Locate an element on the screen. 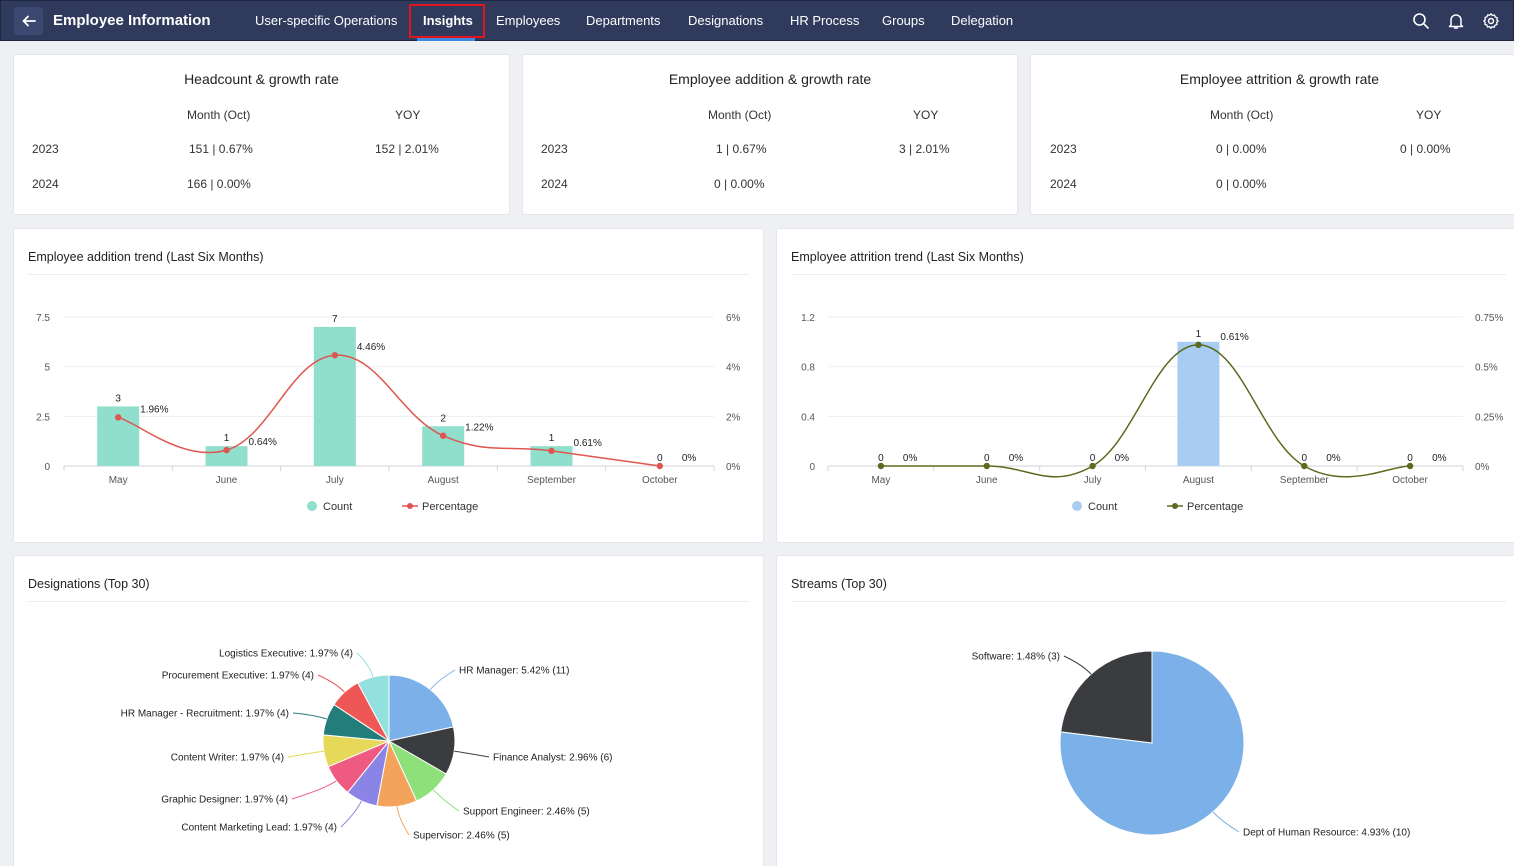  gear-icon is located at coordinates (1491, 21).